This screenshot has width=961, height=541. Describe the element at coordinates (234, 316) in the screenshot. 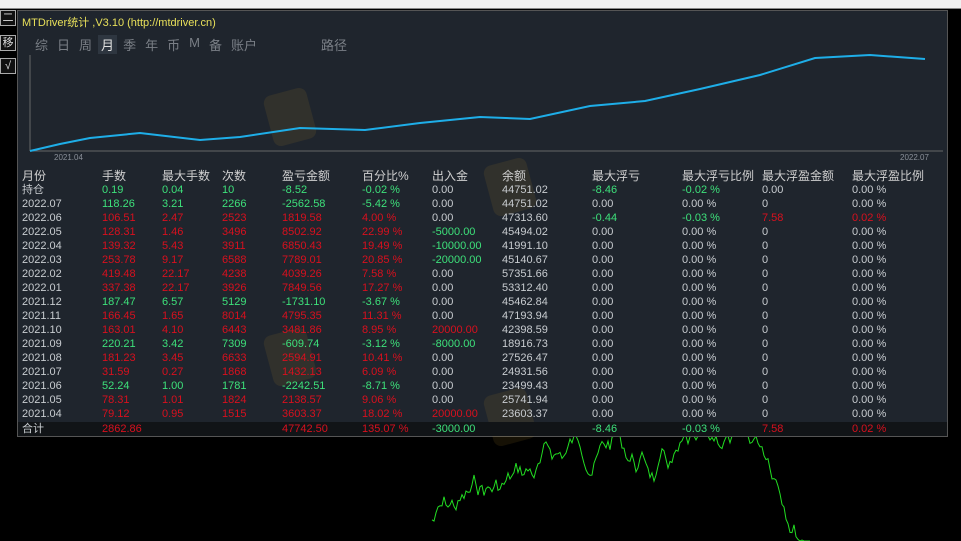

I see `cell-col-3: 8014` at that location.